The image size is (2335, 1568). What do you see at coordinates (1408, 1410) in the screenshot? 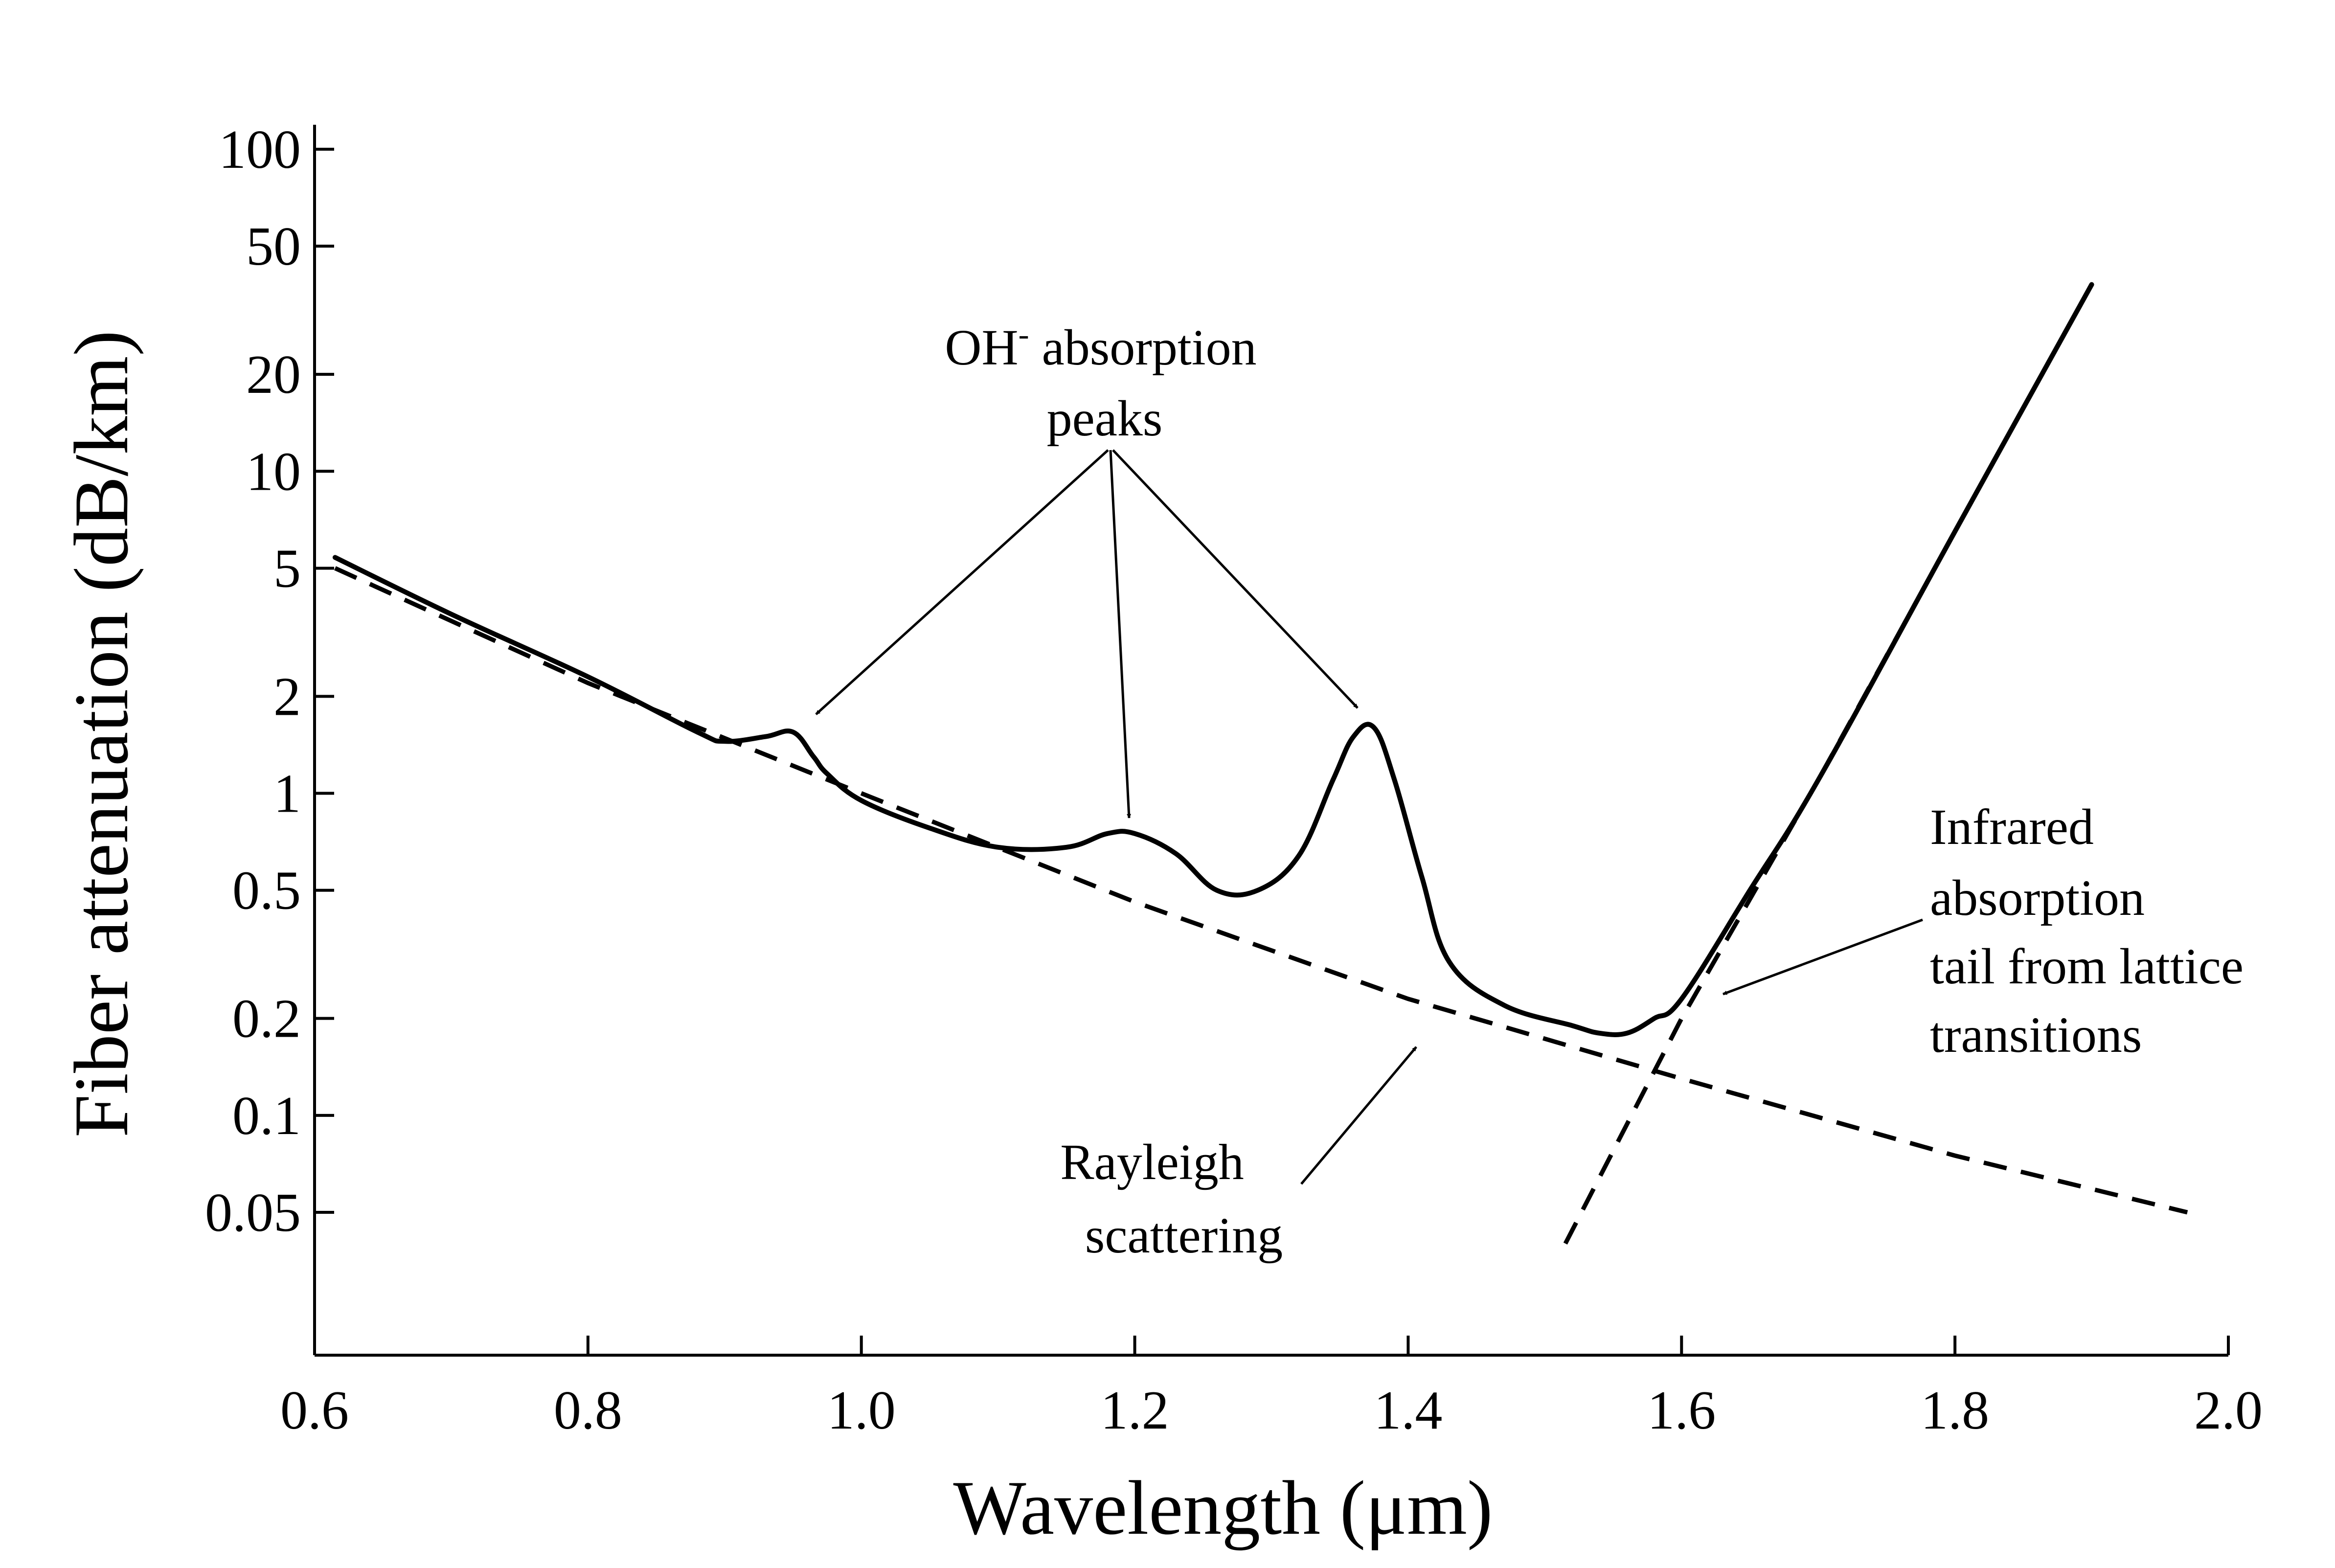
I see `x-tick-label: 1.4` at bounding box center [1408, 1410].